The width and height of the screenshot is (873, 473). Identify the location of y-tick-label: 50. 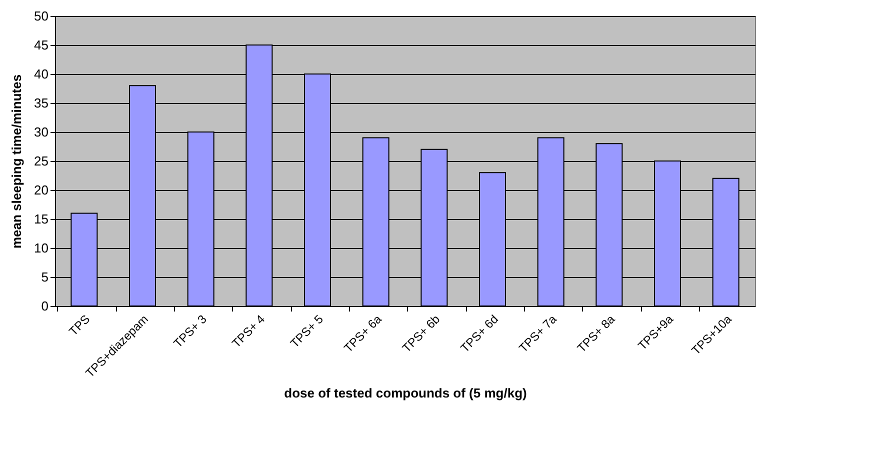
(41, 16).